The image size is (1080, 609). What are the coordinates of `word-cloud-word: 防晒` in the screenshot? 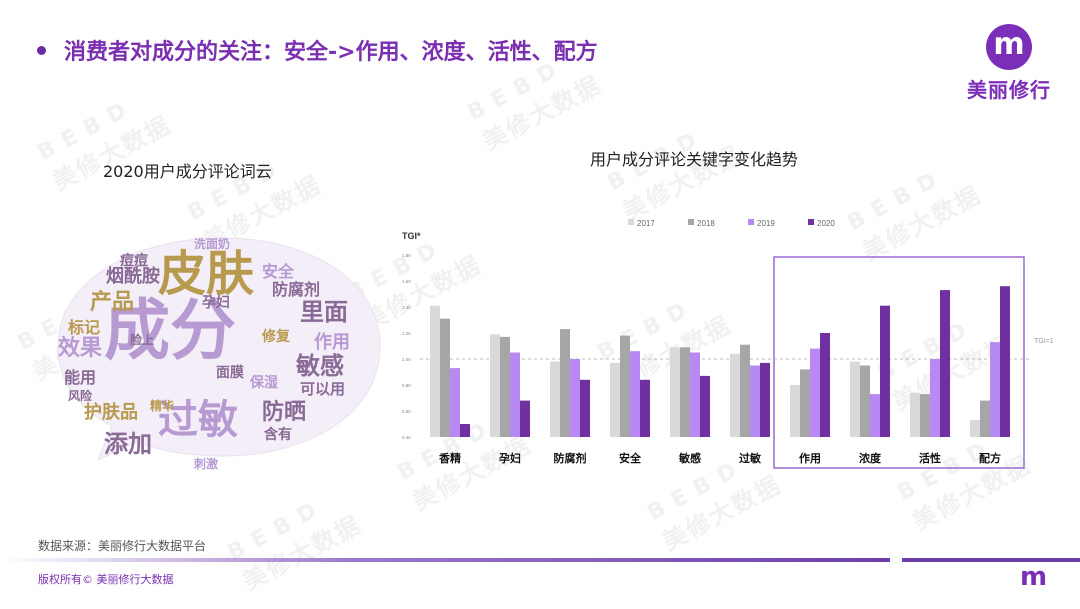 It's located at (284, 412).